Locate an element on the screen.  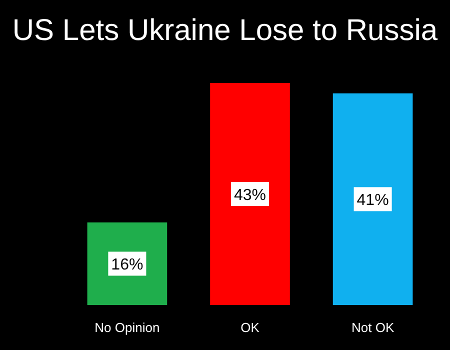
x-tick-label: No Opinion is located at coordinates (127, 327).